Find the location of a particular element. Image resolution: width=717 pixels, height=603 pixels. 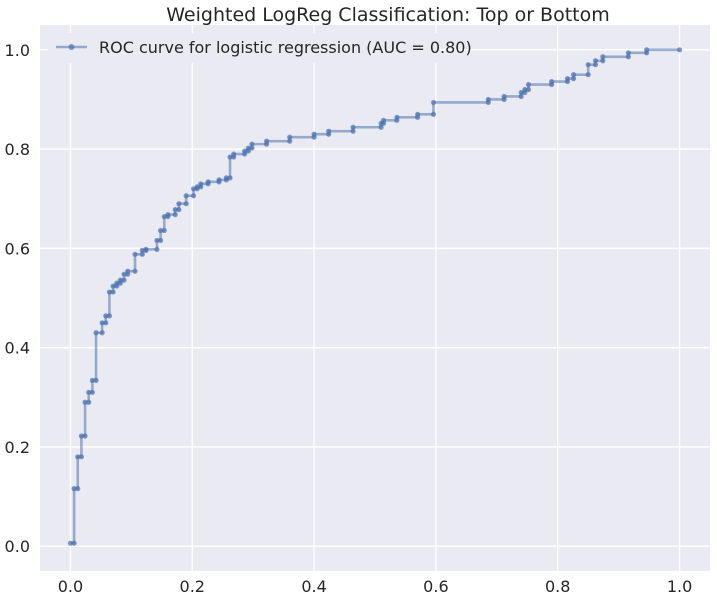

legend-box is located at coordinates (244, 48).